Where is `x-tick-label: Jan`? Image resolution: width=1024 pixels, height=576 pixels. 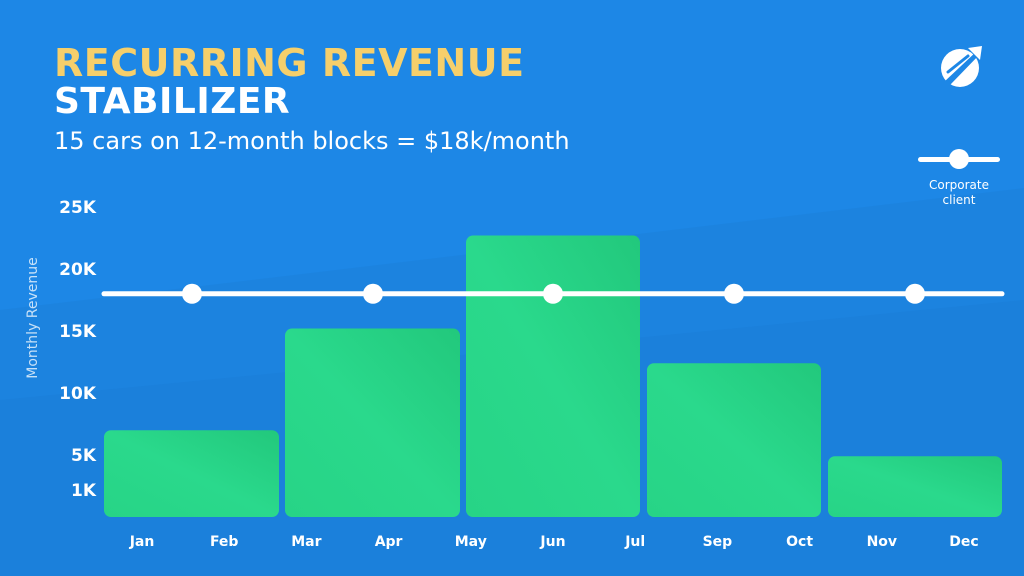
x-tick-label: Jan is located at coordinates (142, 542).